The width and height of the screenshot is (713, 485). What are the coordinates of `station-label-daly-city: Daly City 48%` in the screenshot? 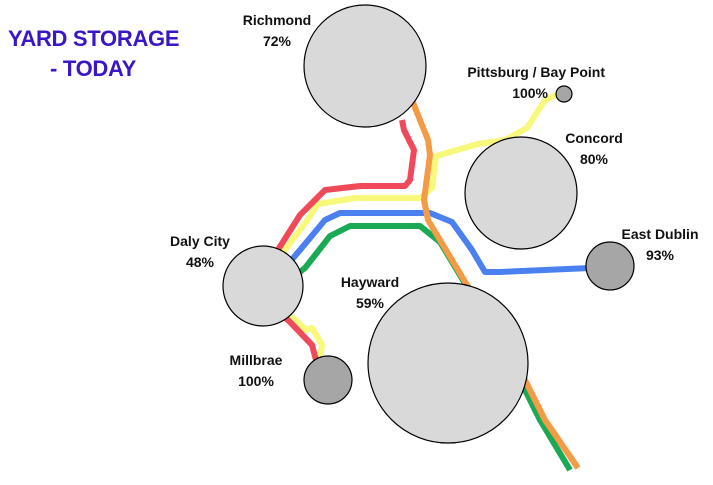 It's located at (200, 252).